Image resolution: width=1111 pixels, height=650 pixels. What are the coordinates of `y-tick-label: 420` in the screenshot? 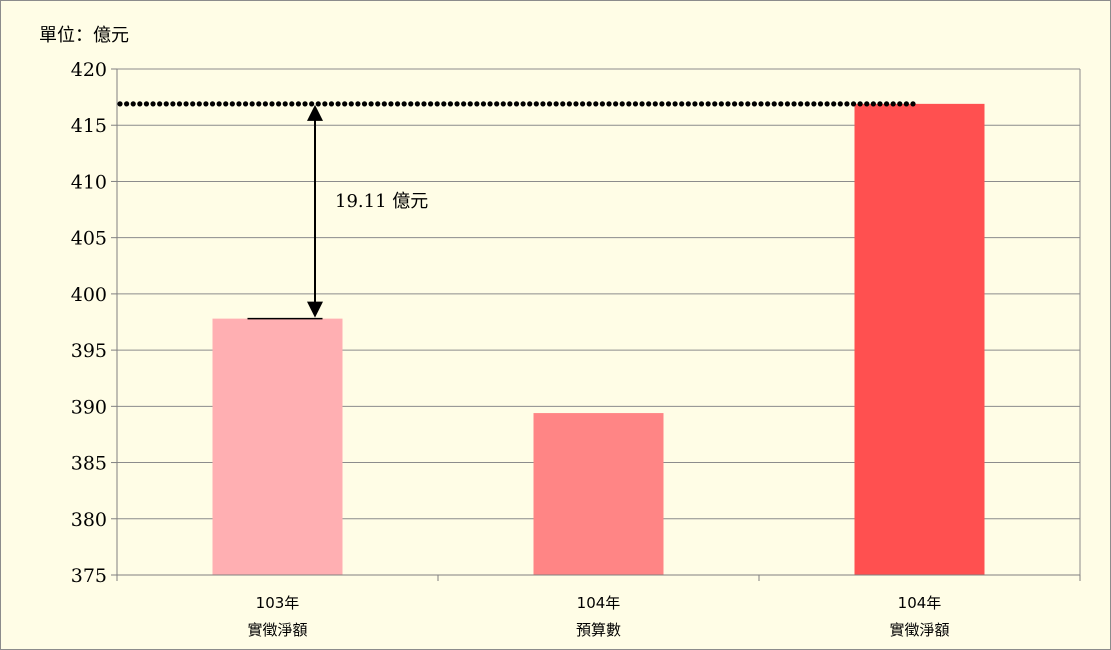 It's located at (89, 70).